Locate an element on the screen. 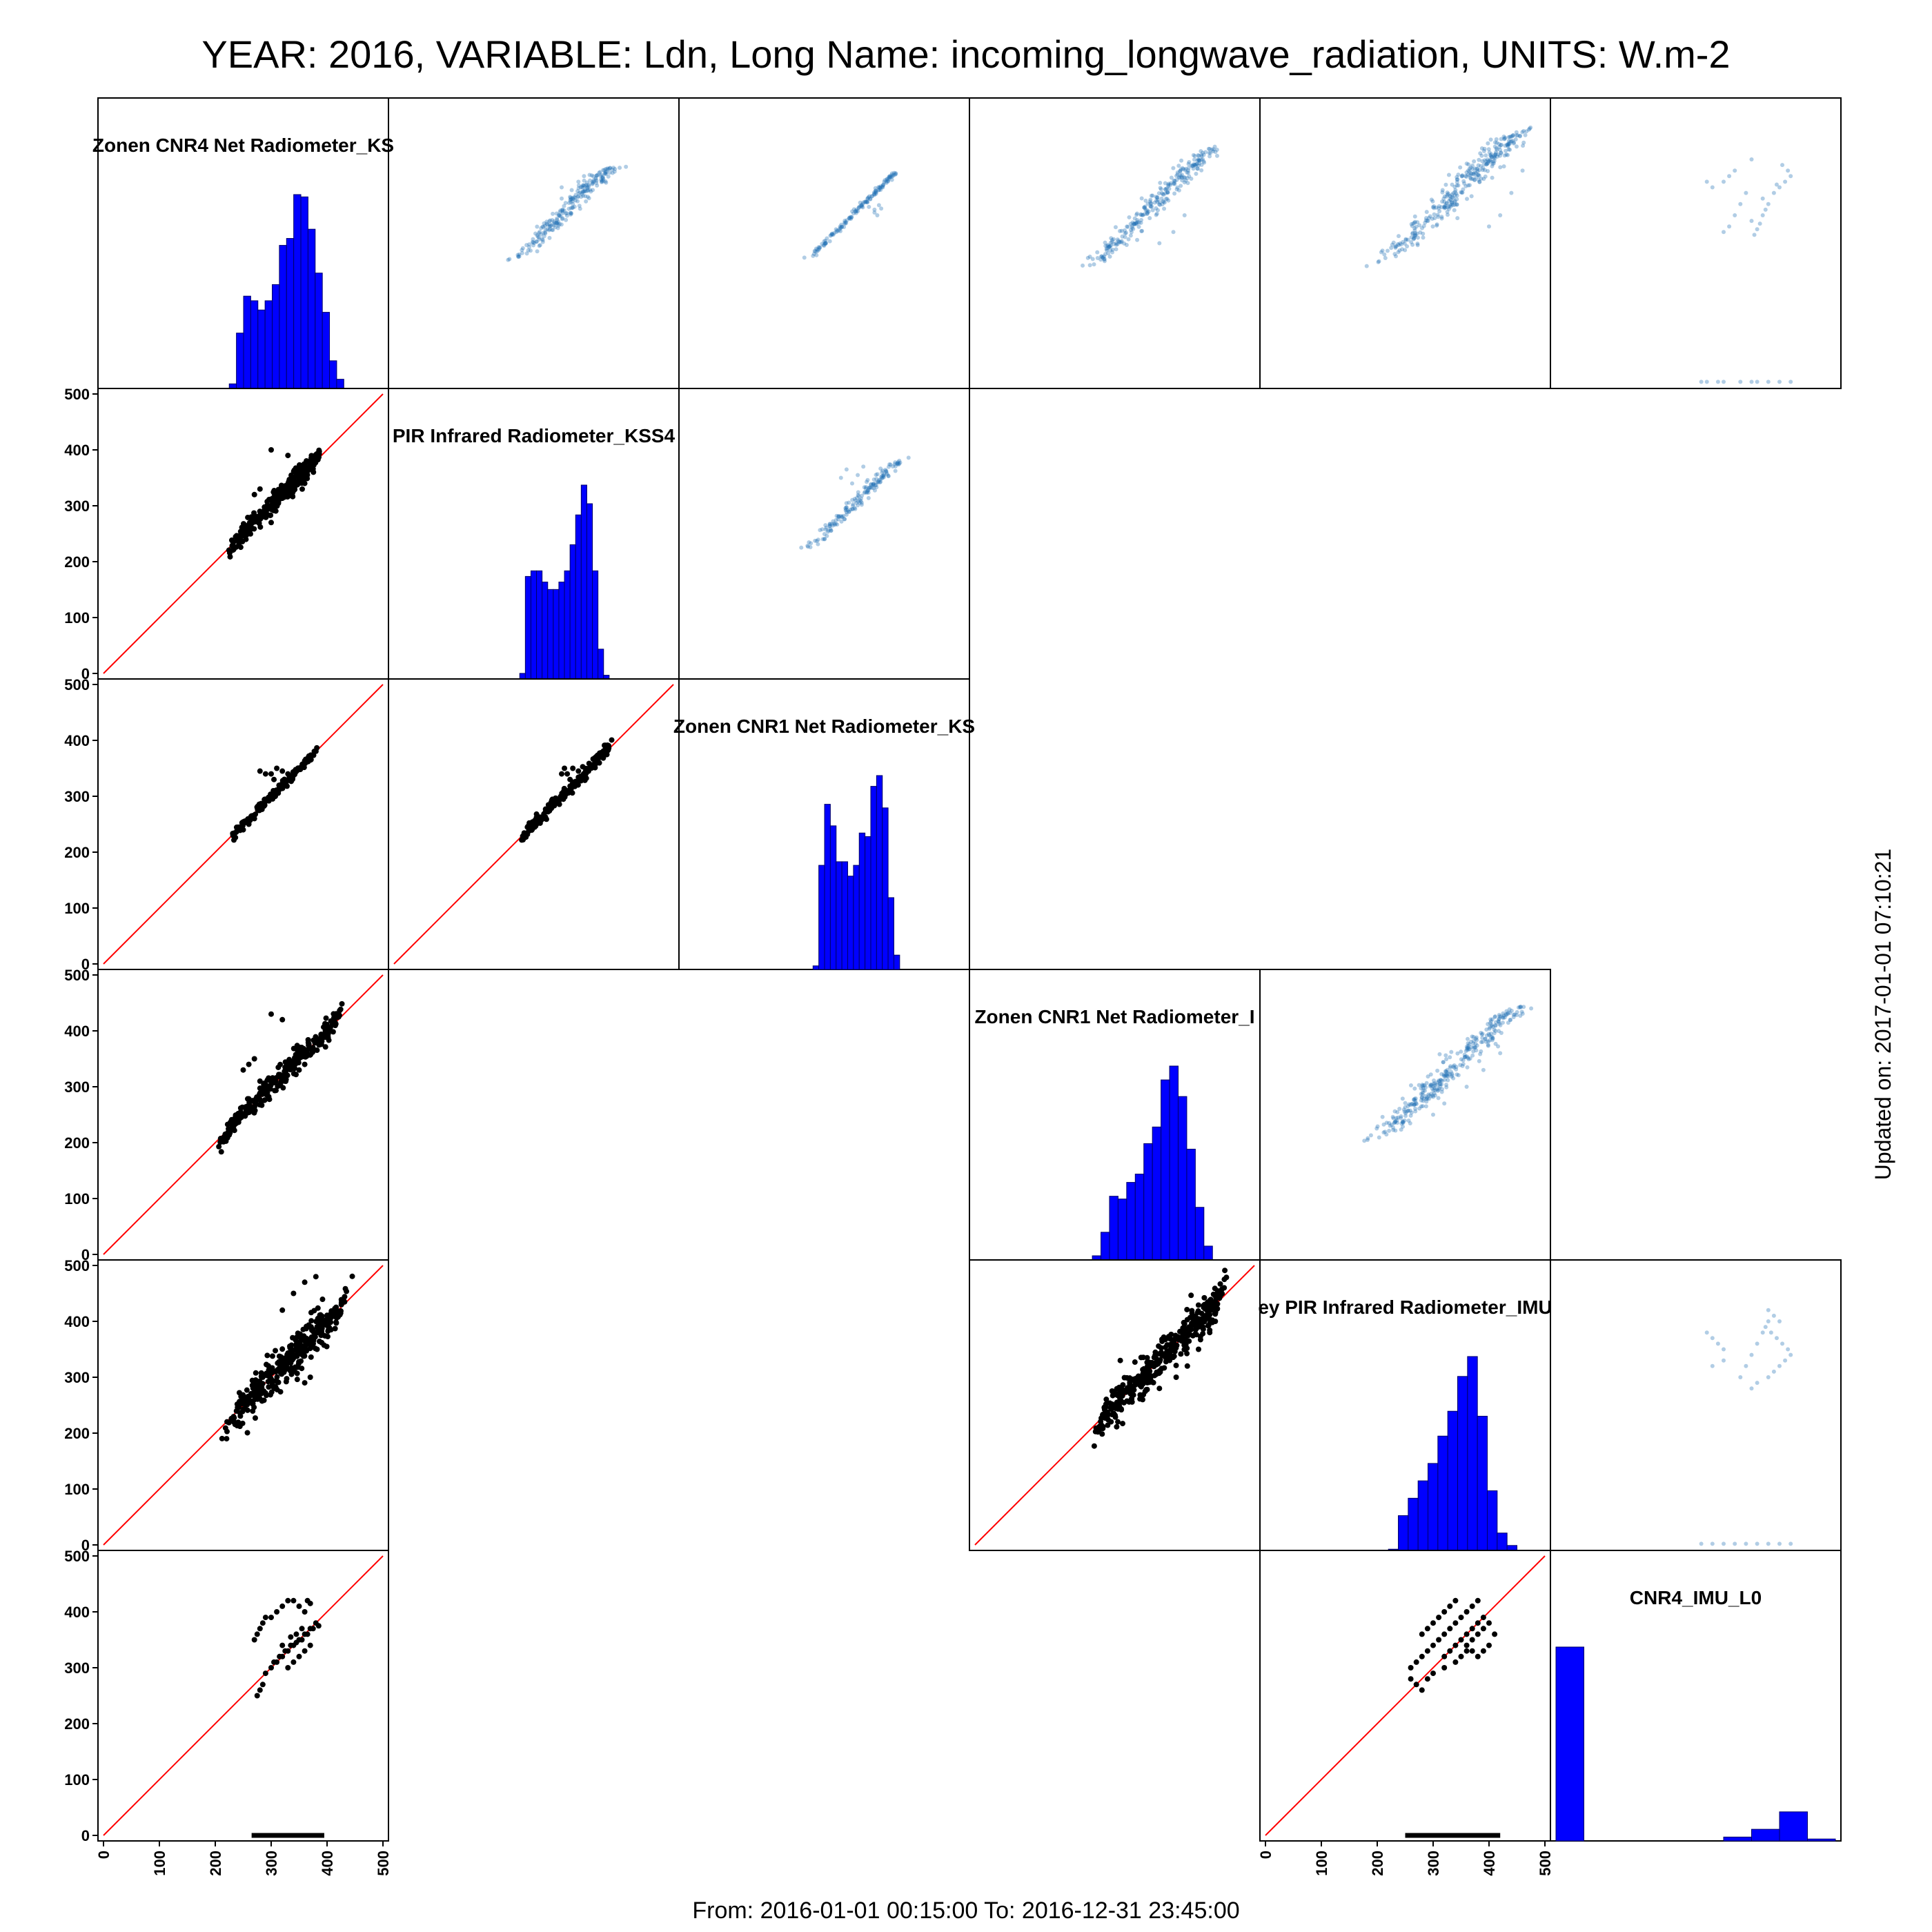  panel-r1-c2 is located at coordinates (824, 534).